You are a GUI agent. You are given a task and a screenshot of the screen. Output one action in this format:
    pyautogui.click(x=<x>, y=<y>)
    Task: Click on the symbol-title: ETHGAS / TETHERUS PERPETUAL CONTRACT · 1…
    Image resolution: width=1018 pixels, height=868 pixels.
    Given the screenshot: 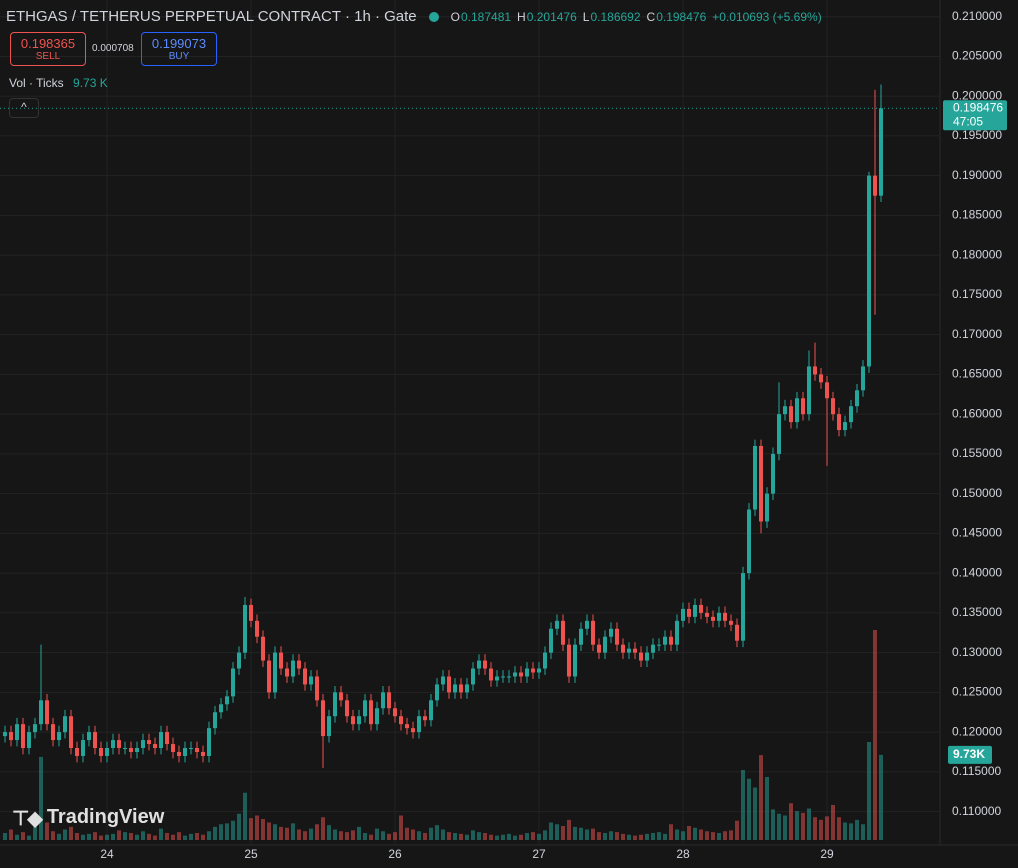 What is the action you would take?
    pyautogui.click(x=211, y=16)
    